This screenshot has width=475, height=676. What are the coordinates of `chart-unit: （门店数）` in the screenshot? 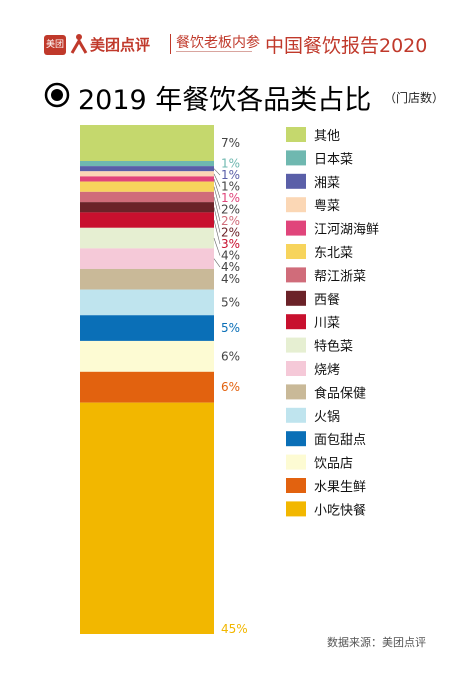 It's located at (414, 98).